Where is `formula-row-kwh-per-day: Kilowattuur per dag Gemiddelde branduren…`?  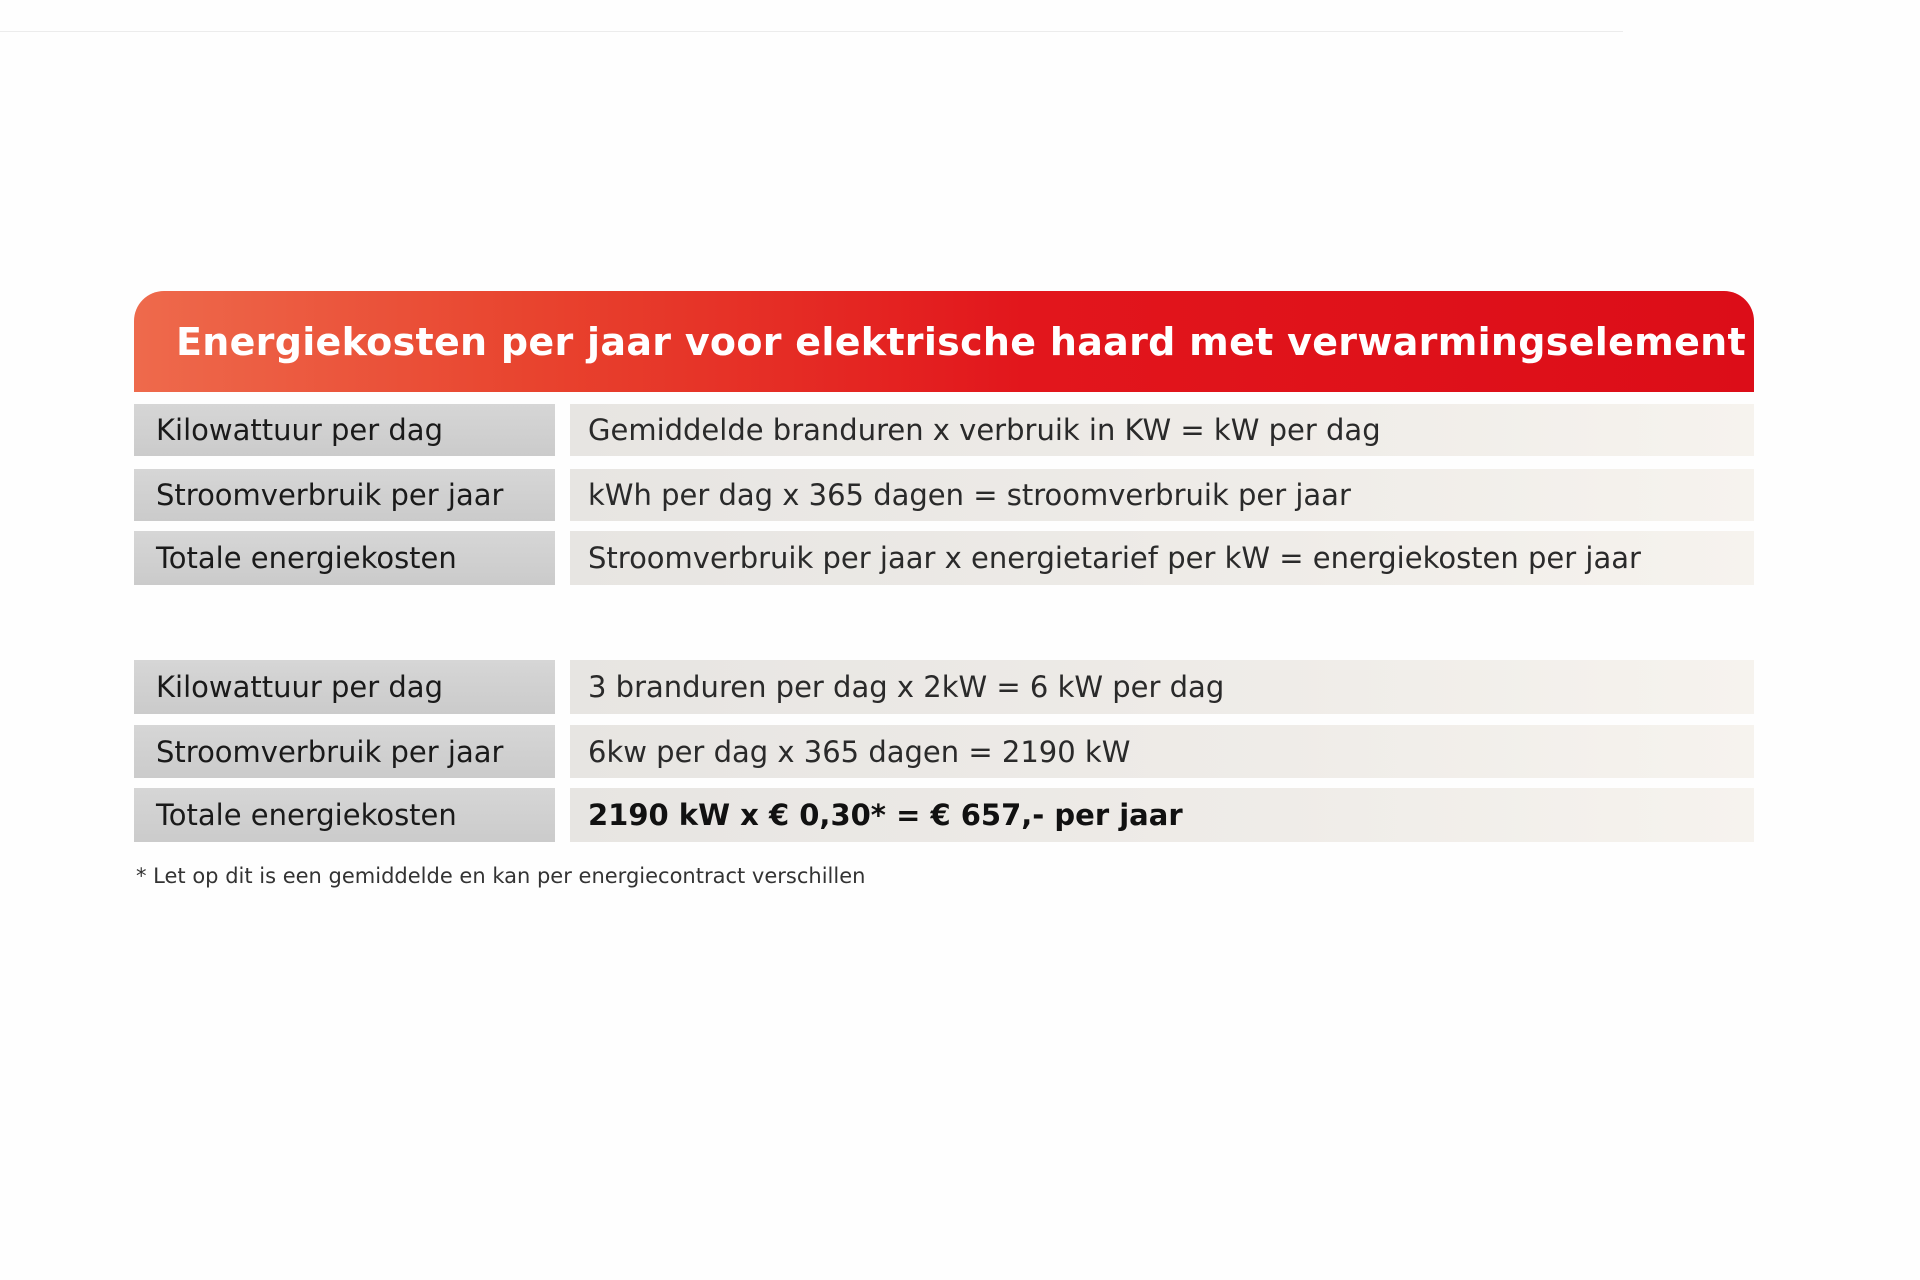
formula-row-kwh-per-day: Kilowattuur per dag Gemiddelde branduren… is located at coordinates (944, 430).